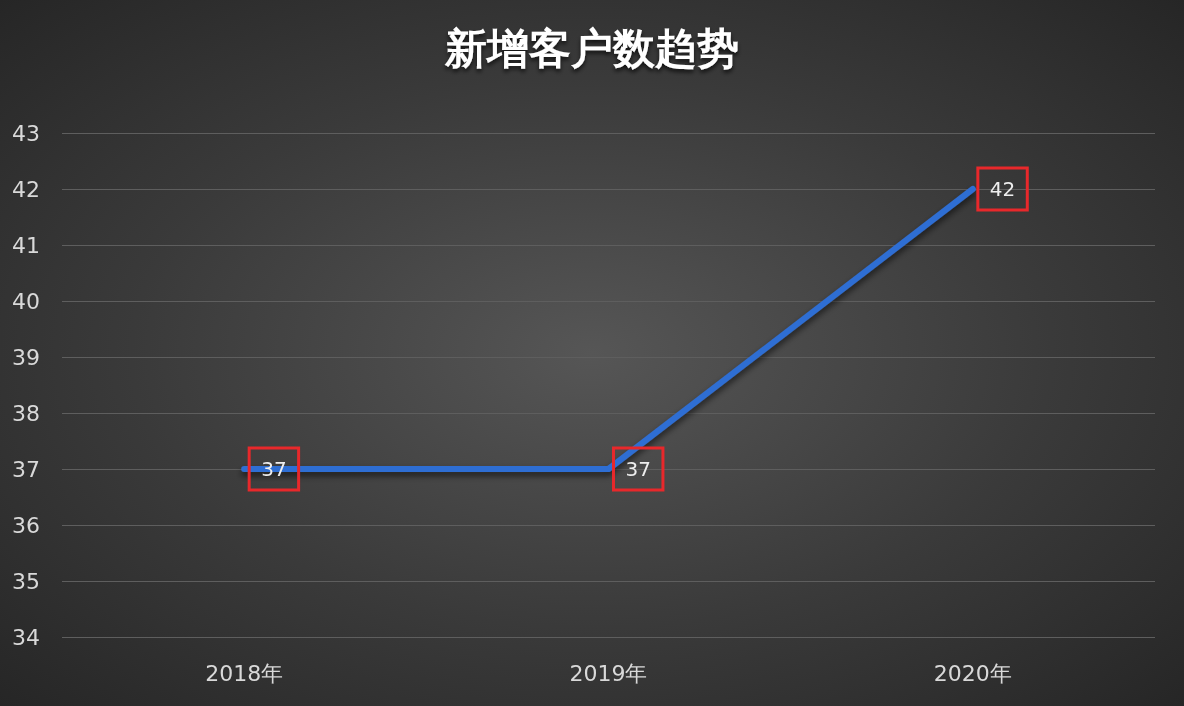 The image size is (1184, 706). What do you see at coordinates (608, 673) in the screenshot?
I see `x-tick-label: 2019年` at bounding box center [608, 673].